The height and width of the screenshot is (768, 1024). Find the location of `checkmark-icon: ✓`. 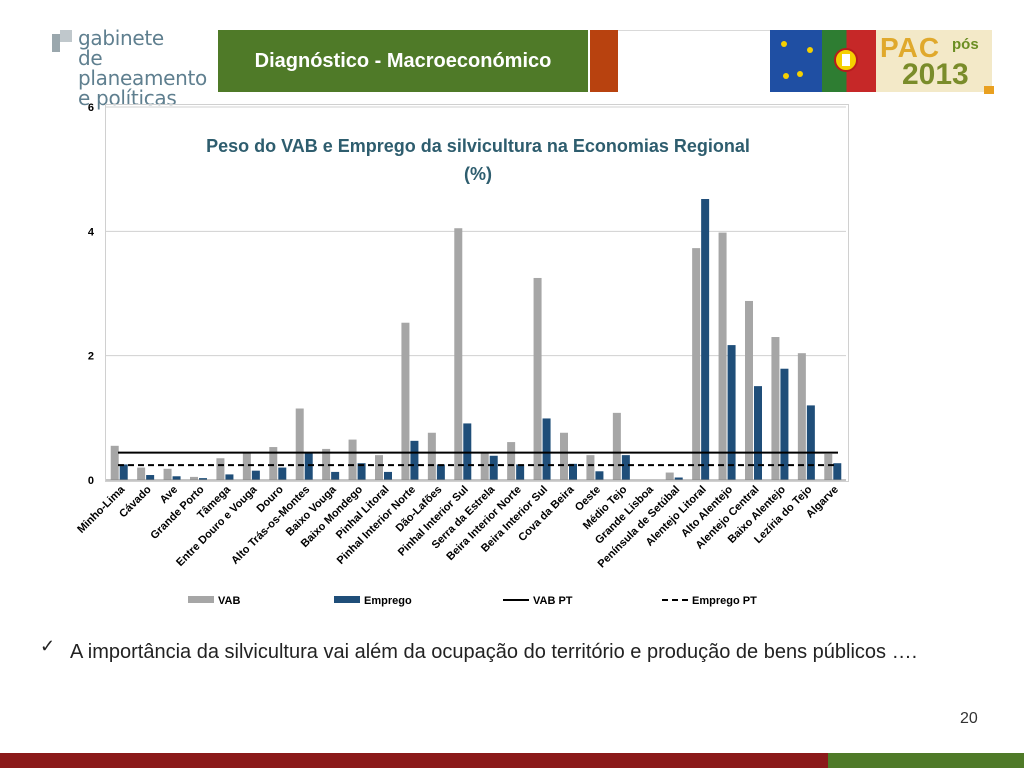

checkmark-icon: ✓ is located at coordinates (48, 646).